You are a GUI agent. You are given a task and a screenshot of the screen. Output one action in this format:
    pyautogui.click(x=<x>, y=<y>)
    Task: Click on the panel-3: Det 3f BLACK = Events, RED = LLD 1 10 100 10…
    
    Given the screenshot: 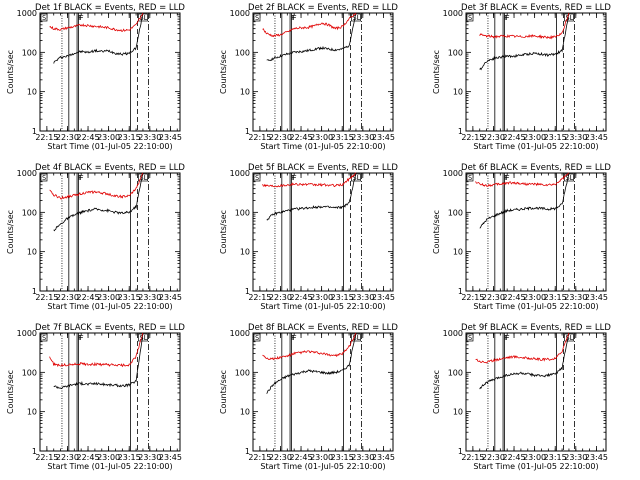 What is the action you would take?
    pyautogui.click(x=521, y=77)
    